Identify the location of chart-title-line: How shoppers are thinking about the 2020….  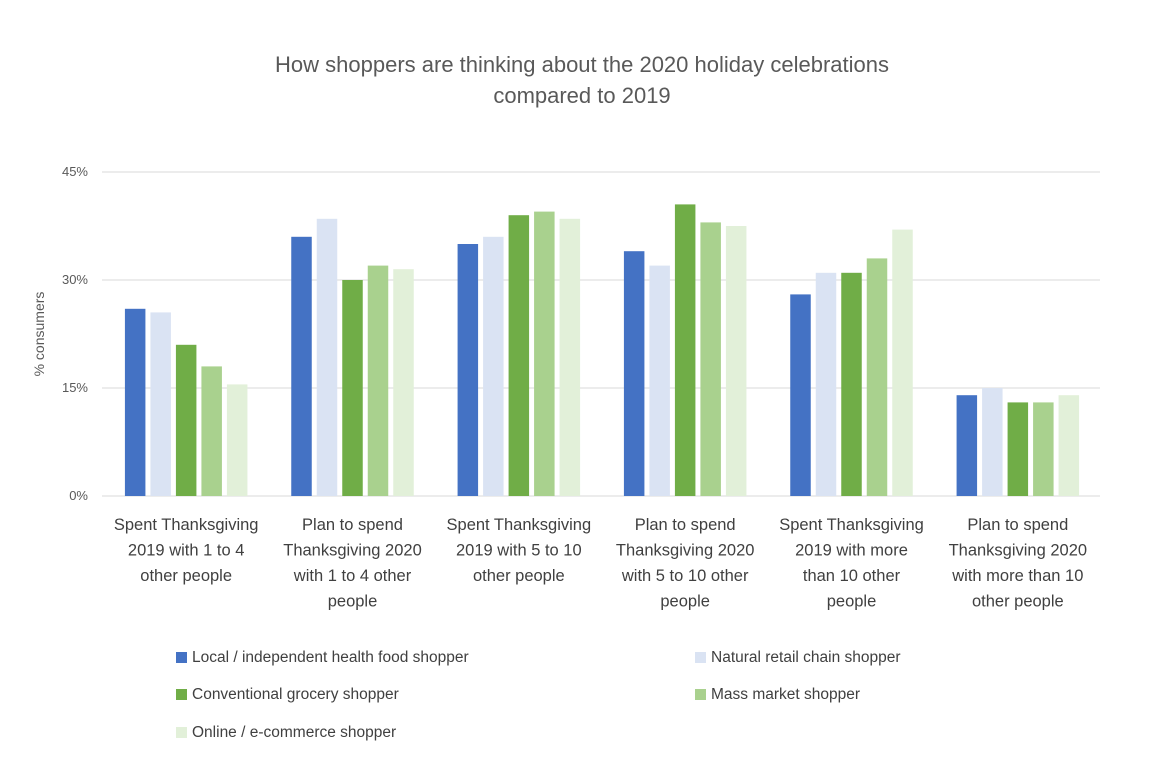
(582, 64).